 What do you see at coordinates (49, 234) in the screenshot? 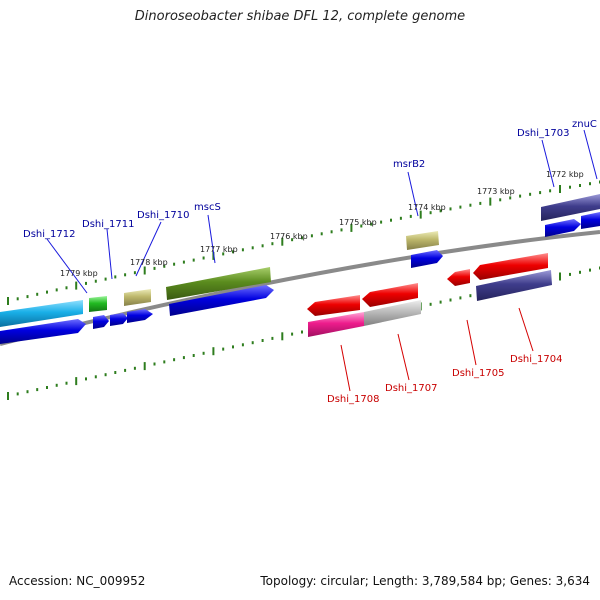
I see `gene-label-dshi-1712: Dshi_1712` at bounding box center [49, 234].